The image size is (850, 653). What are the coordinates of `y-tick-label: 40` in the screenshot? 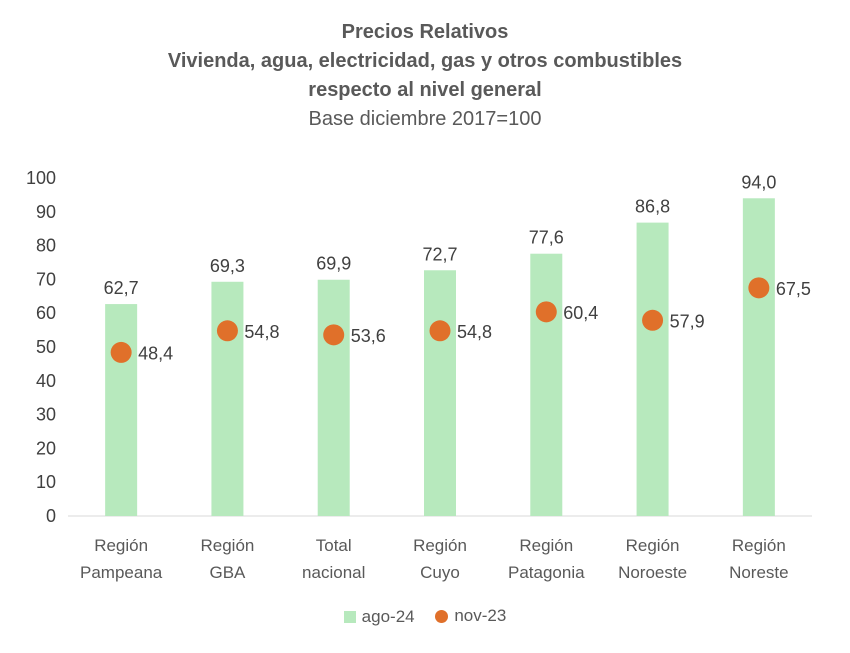 It's located at (46, 381).